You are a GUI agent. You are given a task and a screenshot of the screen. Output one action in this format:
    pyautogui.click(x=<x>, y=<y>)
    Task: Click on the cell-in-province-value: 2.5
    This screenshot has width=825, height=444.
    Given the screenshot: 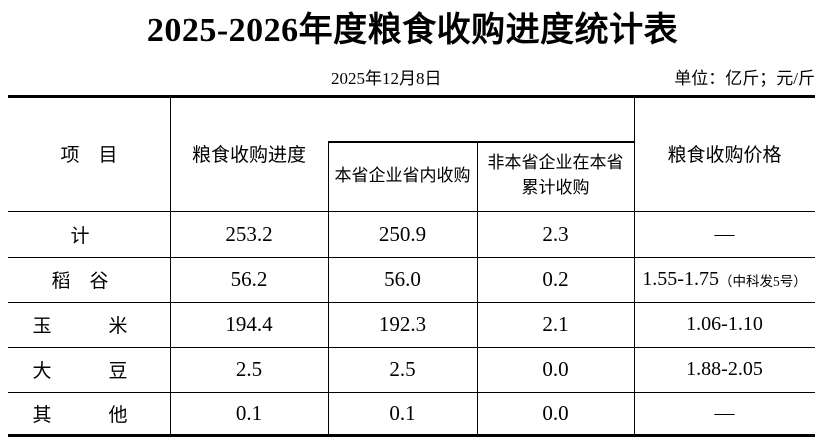 What is the action you would take?
    pyautogui.click(x=402, y=369)
    